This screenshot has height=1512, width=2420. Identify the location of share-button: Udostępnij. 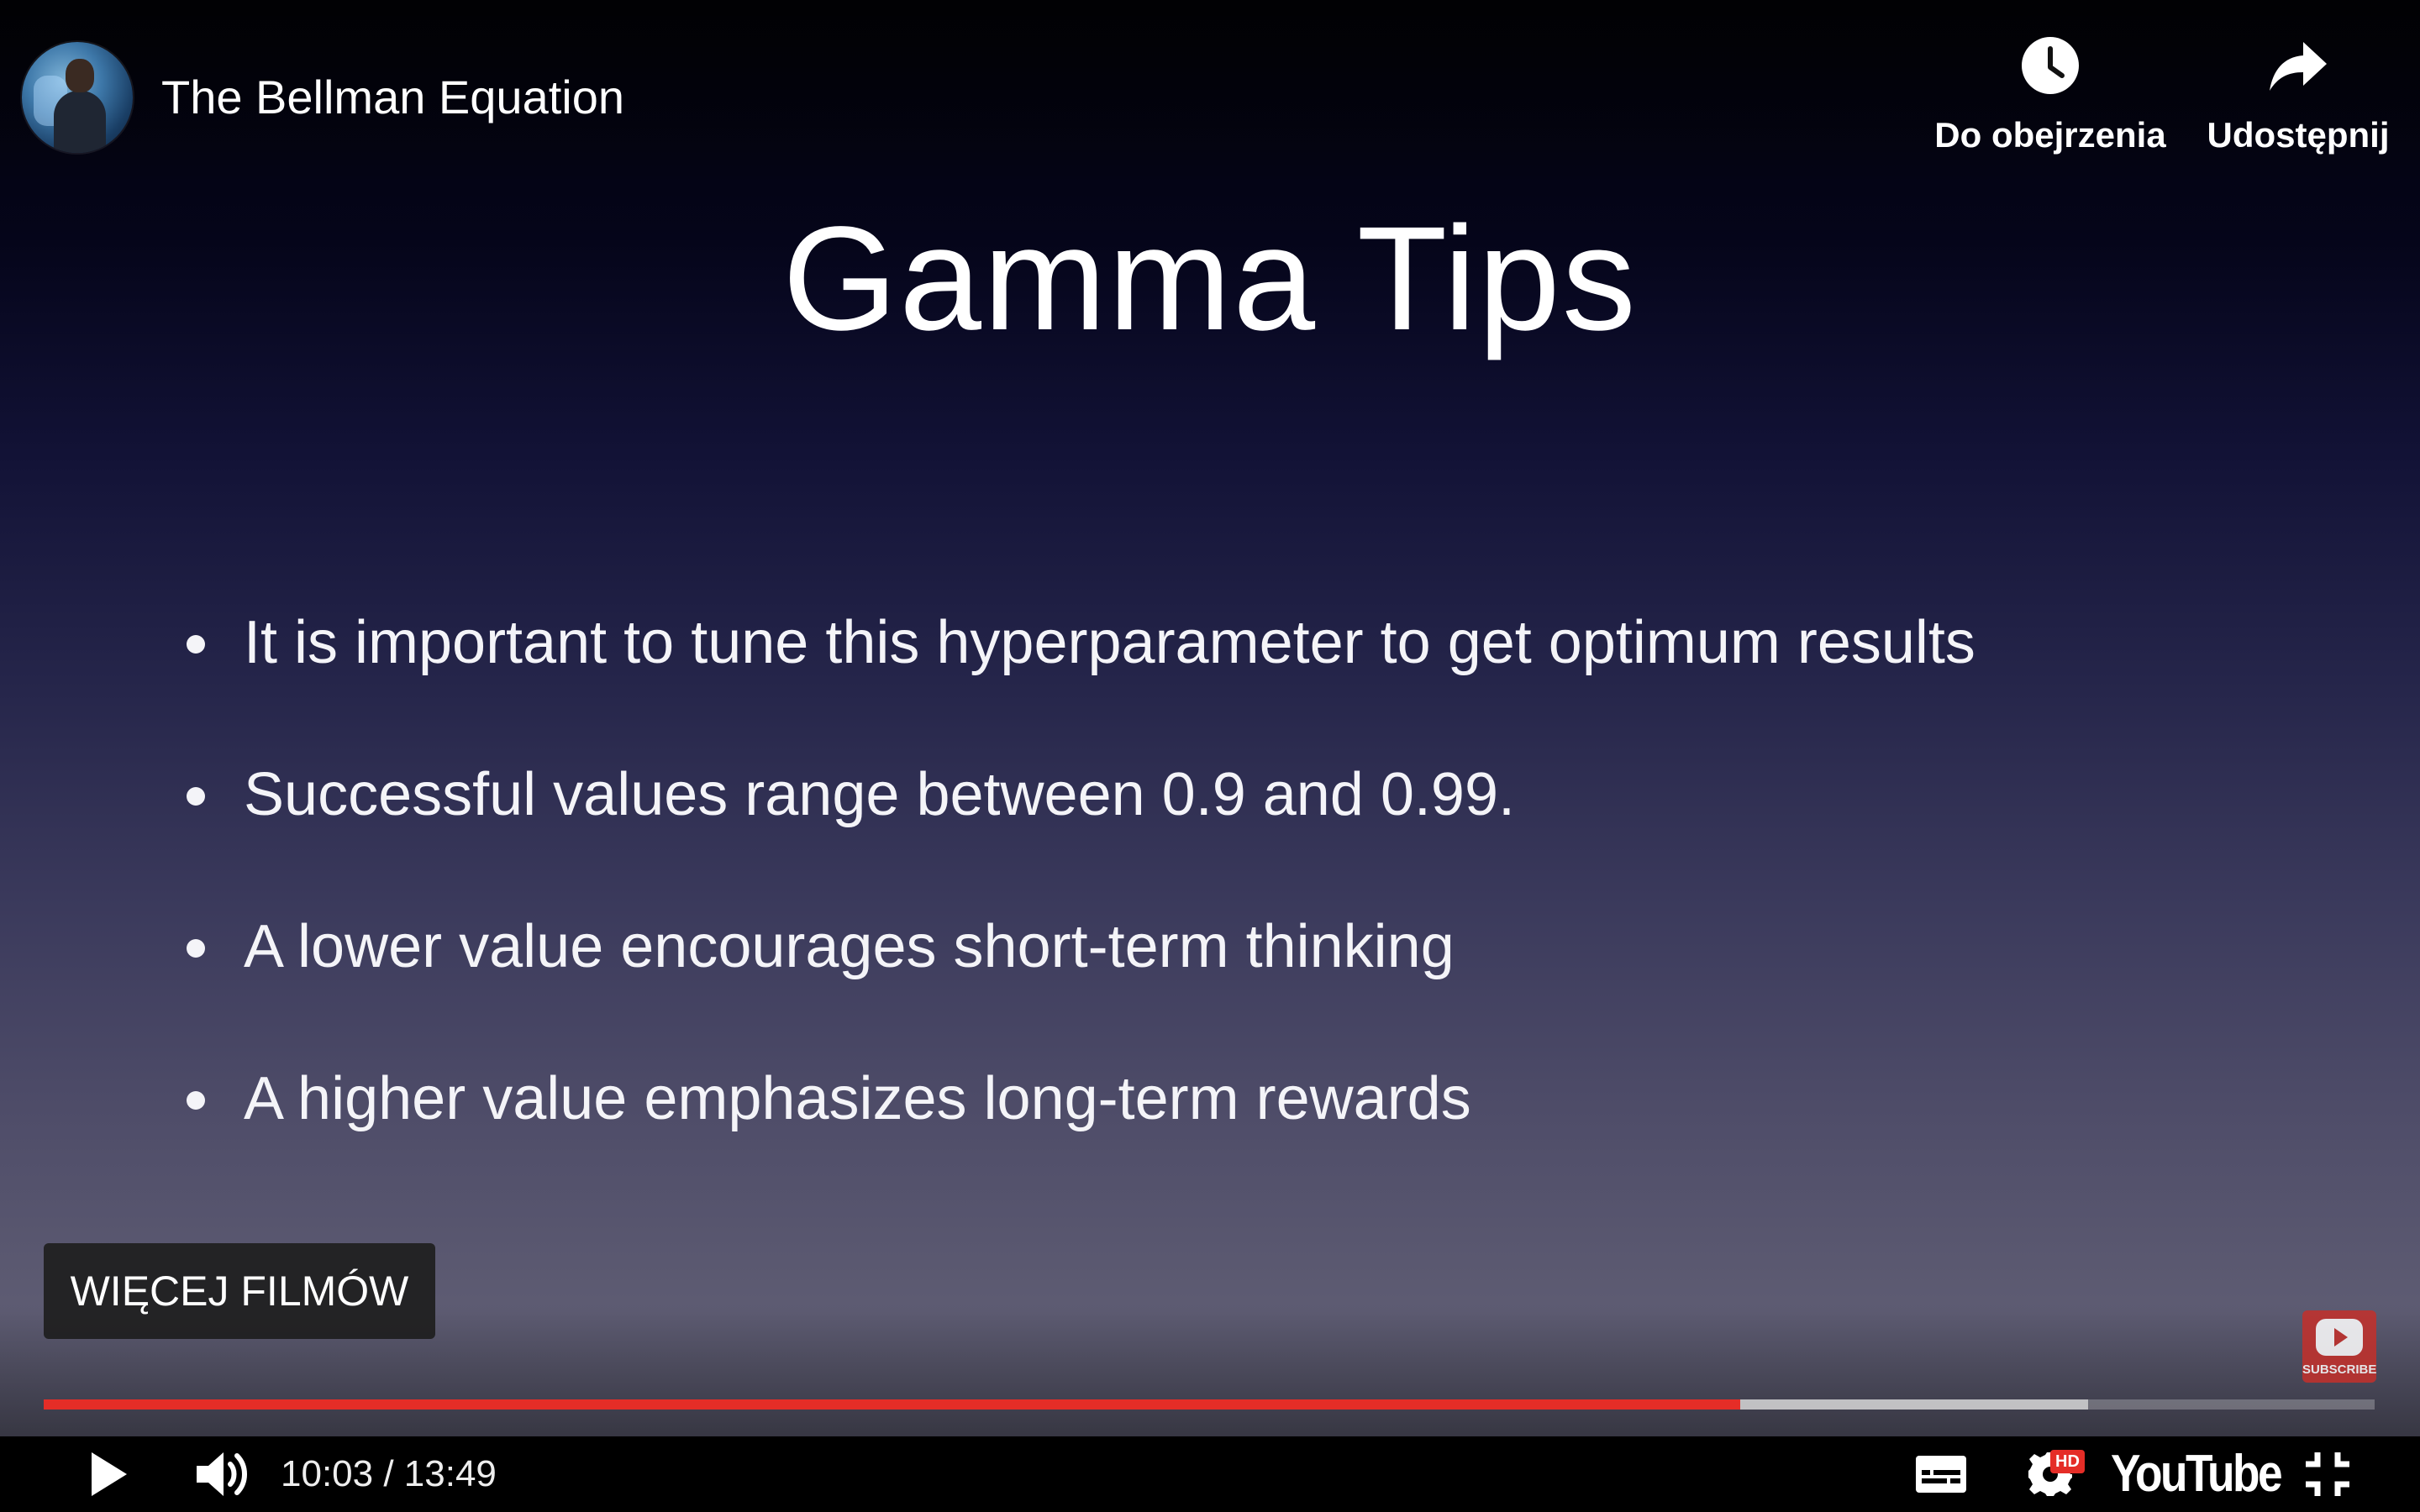
(2298, 95).